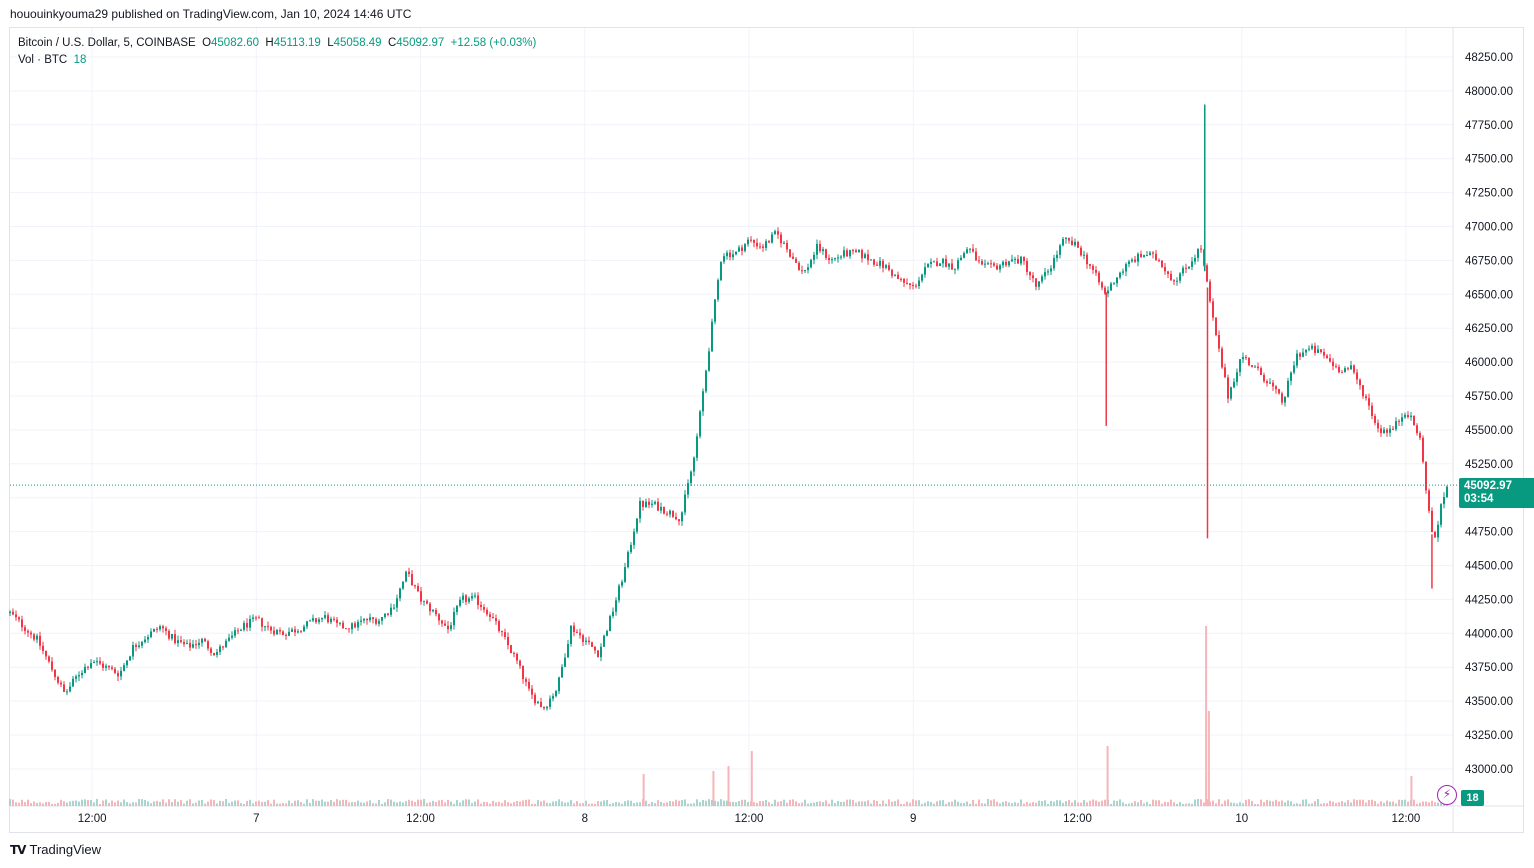 The width and height of the screenshot is (1534, 868). I want to click on volume-label: Vol · BTC, so click(43, 60).